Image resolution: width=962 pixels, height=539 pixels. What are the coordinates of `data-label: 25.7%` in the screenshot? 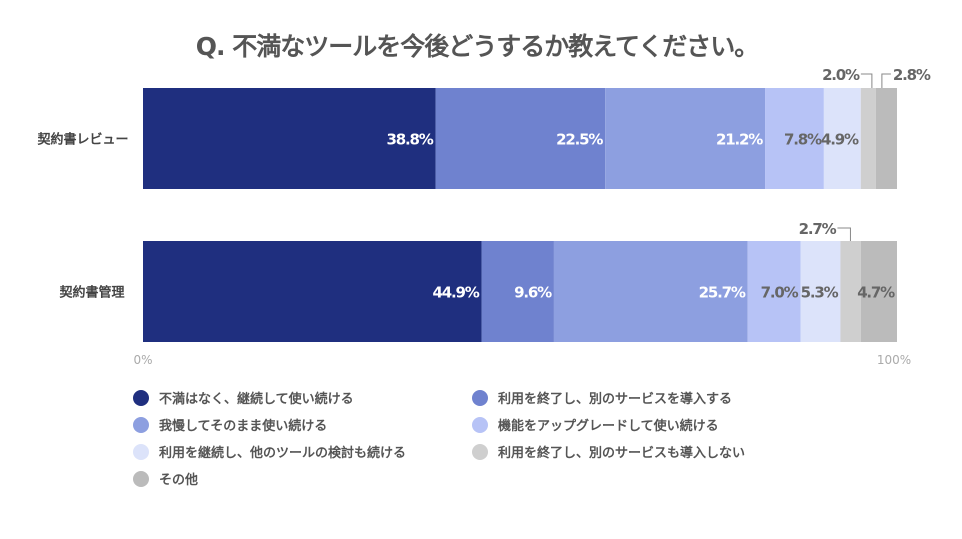 It's located at (722, 293).